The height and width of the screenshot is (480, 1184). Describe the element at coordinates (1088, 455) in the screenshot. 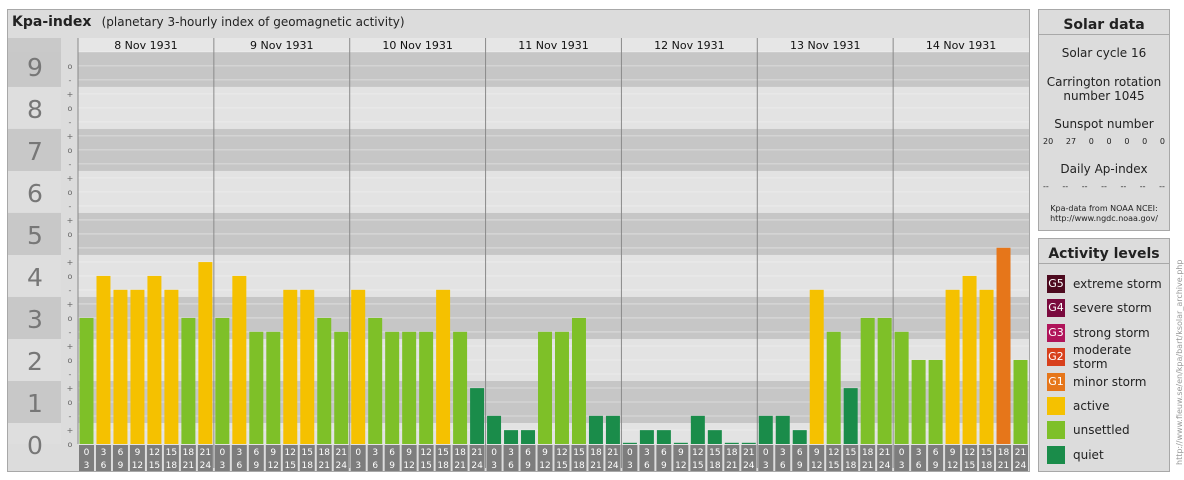

I see `legend-label: quiet` at that location.